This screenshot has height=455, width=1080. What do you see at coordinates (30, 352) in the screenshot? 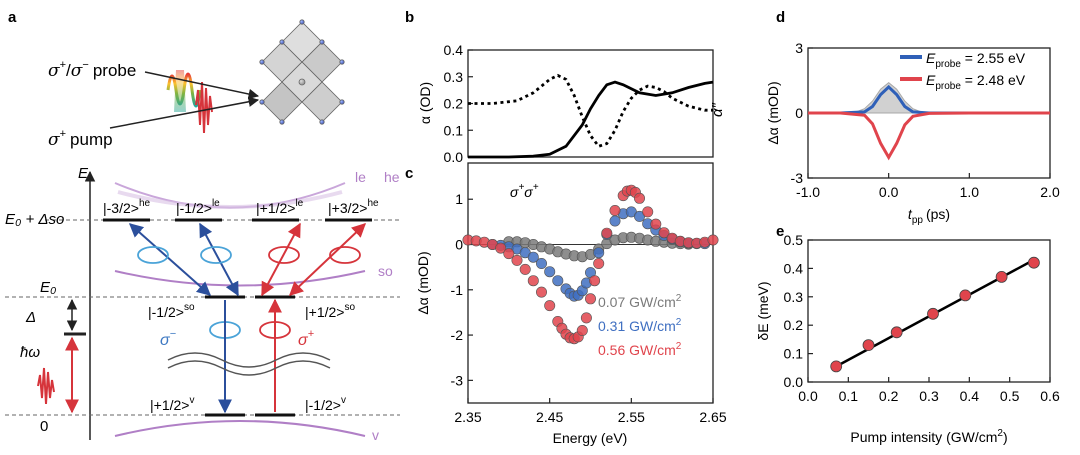
I see `label-hbar-omega: ħω` at bounding box center [30, 352].